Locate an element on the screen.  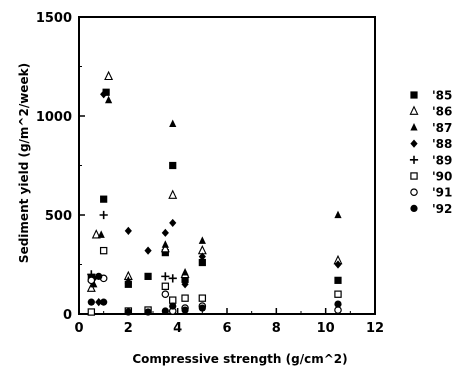
x-tick-label: 0 is located at coordinates (78, 328).